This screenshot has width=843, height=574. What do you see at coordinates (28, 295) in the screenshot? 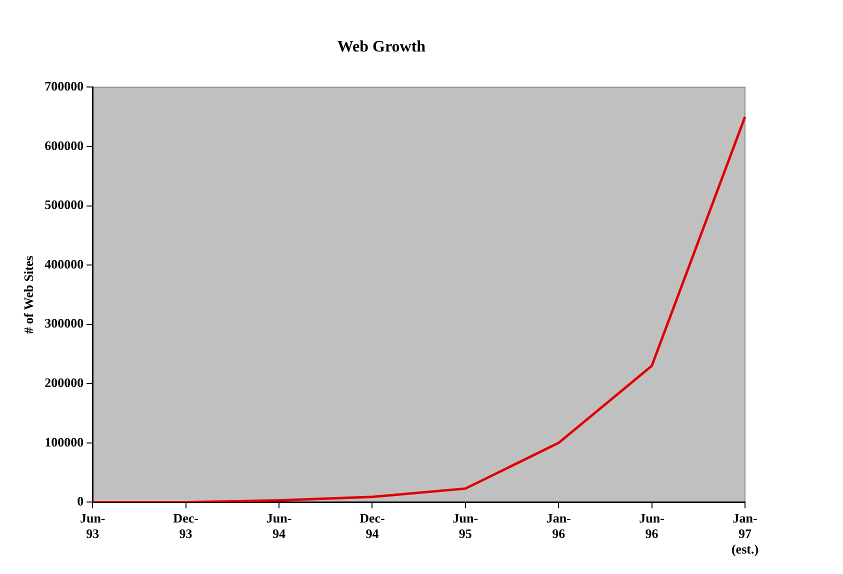
I see `y-axis-title: # of Web Sites` at bounding box center [28, 295].